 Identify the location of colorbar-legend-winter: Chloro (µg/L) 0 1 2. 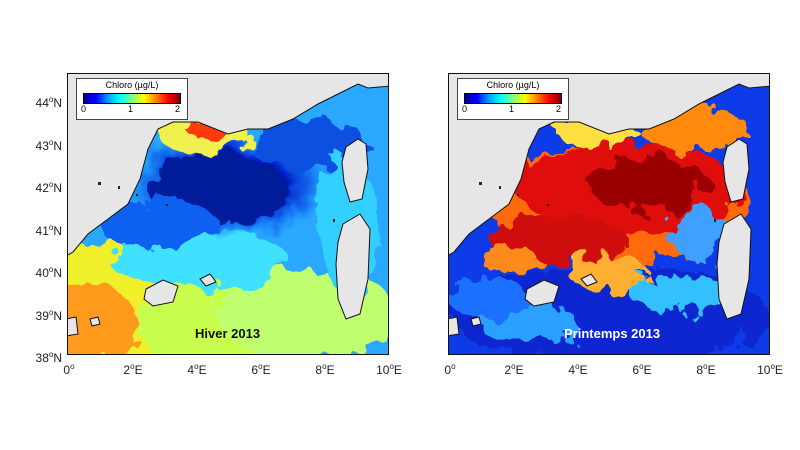
(132, 99).